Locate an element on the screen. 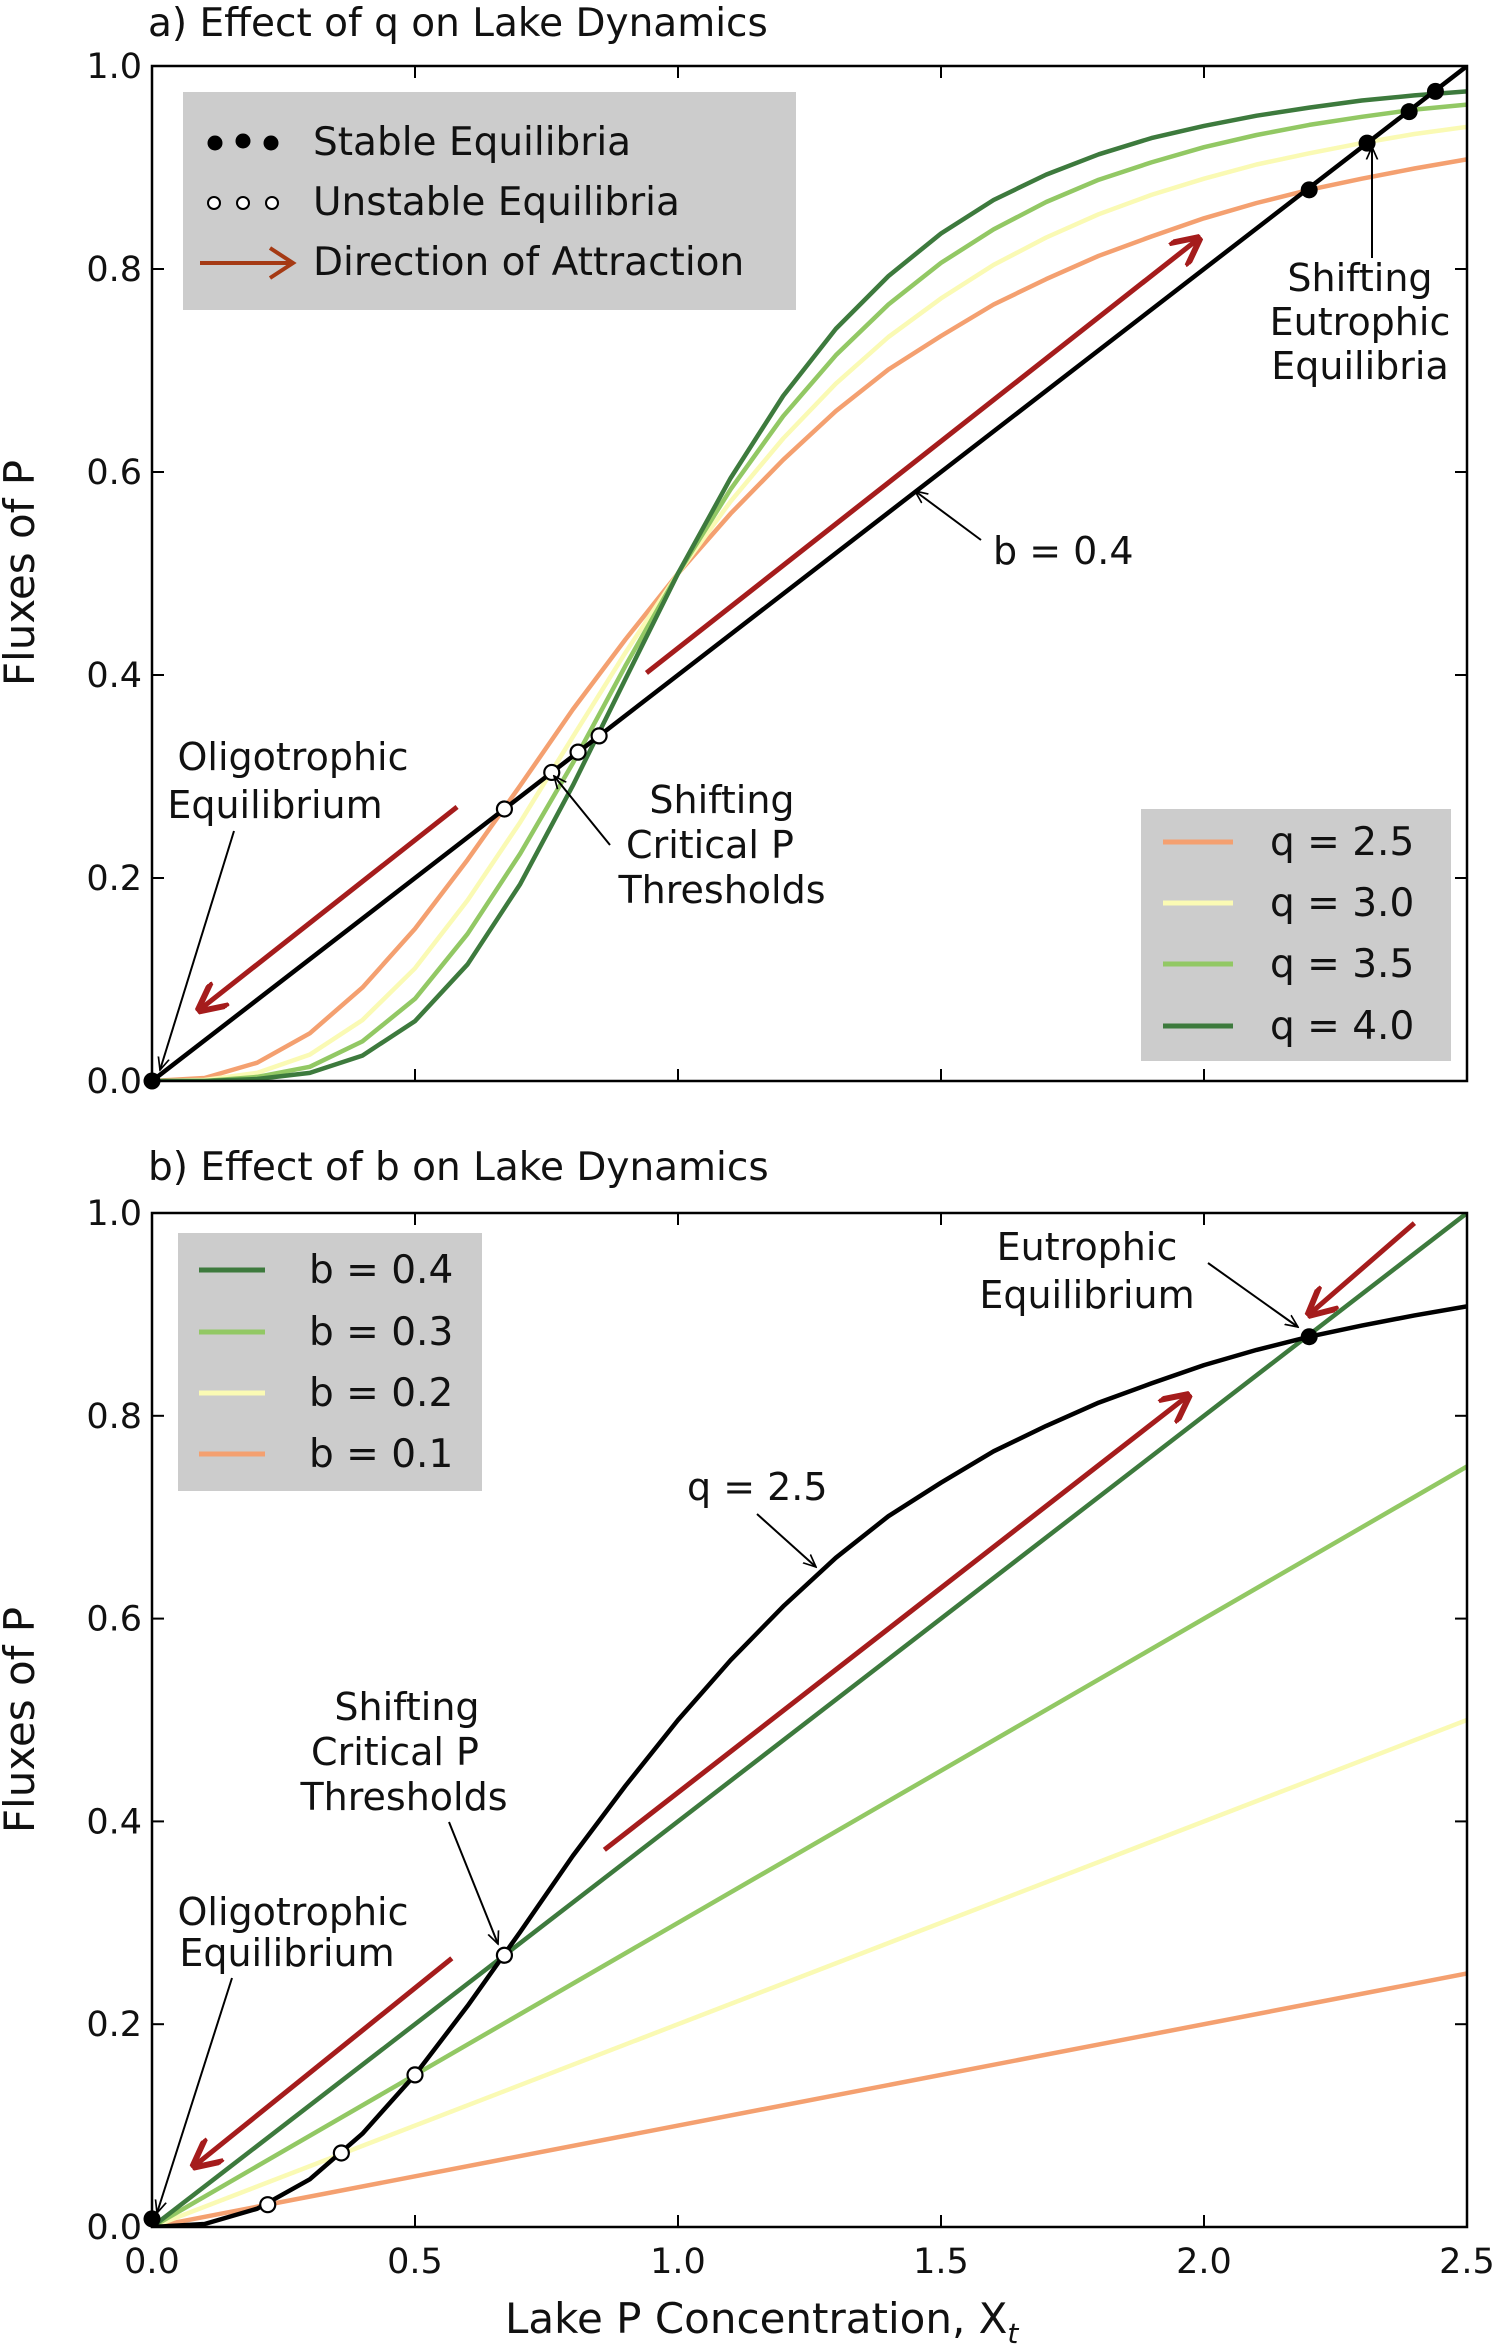 This screenshot has height=2349, width=1500. annotation-line: Eutrophic is located at coordinates (1087, 1247).